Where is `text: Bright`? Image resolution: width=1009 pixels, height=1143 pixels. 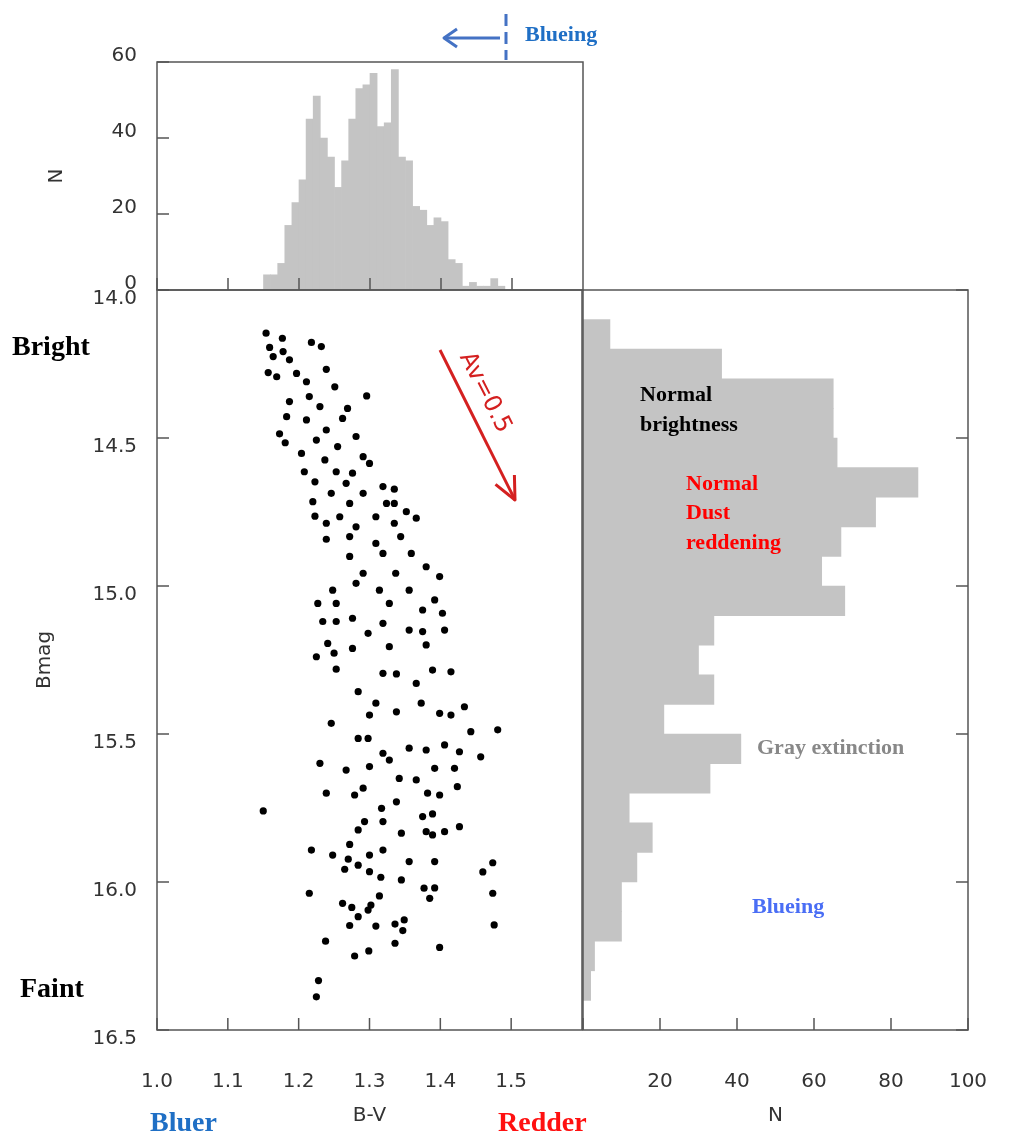
text: Bright is located at coordinates (51, 346).